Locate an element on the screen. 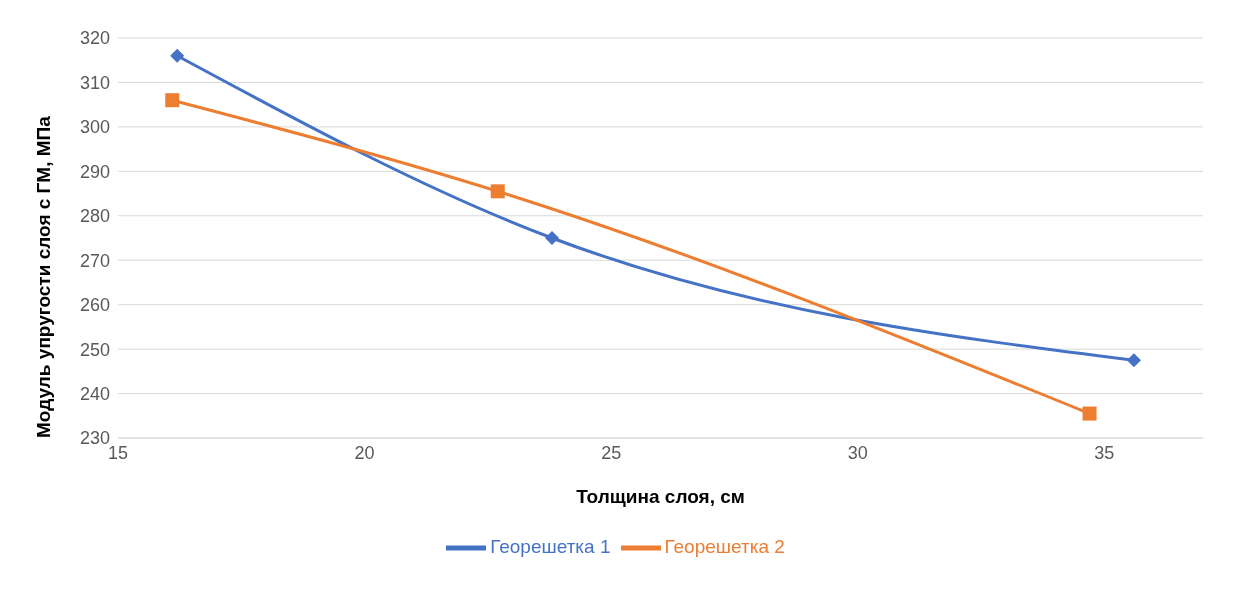 The image size is (1245, 599). y-tick-label: 240 is located at coordinates (94, 393).